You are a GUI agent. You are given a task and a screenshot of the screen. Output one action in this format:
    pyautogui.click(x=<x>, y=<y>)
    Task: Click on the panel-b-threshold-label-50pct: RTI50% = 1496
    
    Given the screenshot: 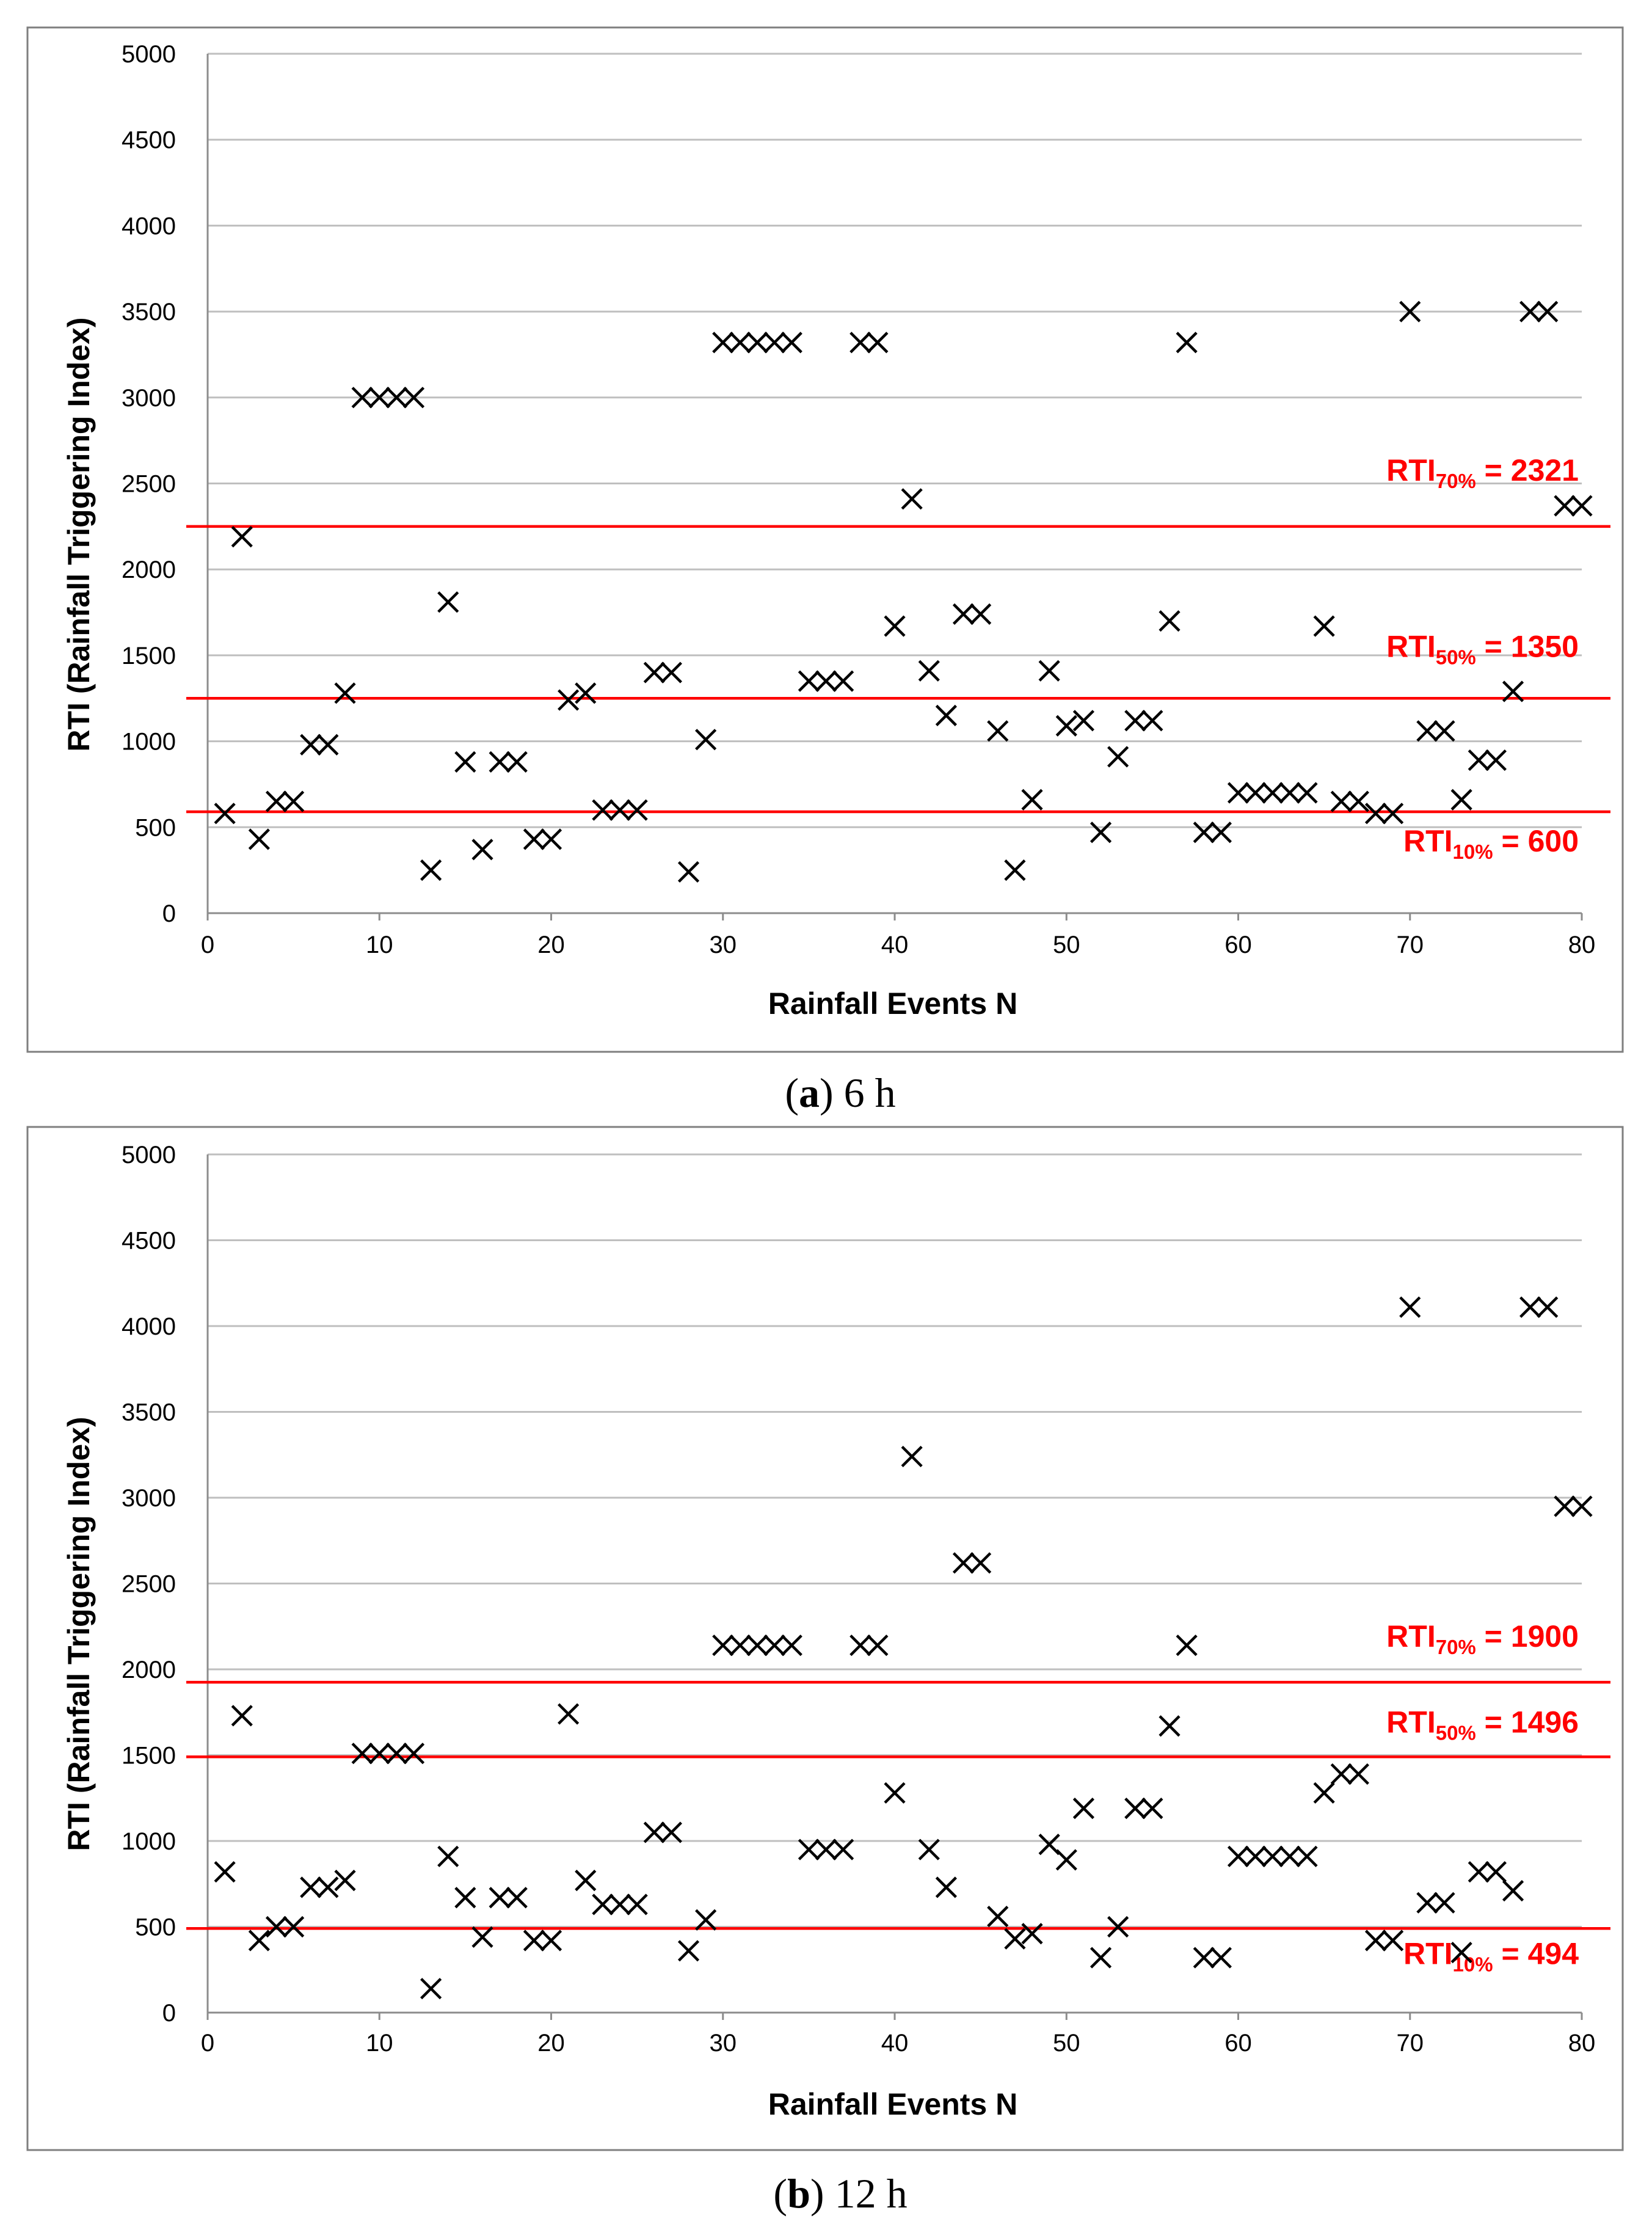 What is the action you would take?
    pyautogui.click(x=1482, y=1724)
    